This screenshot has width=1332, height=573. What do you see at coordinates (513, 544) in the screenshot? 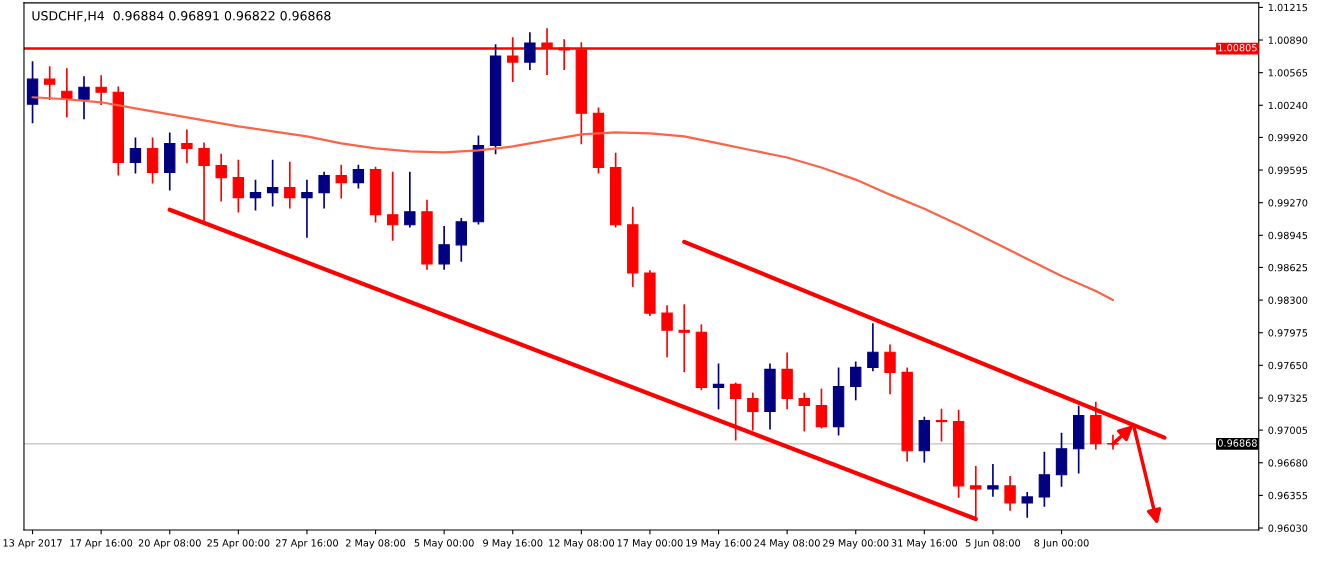
I see `x-tick-label: 9 May 16:00` at bounding box center [513, 544].